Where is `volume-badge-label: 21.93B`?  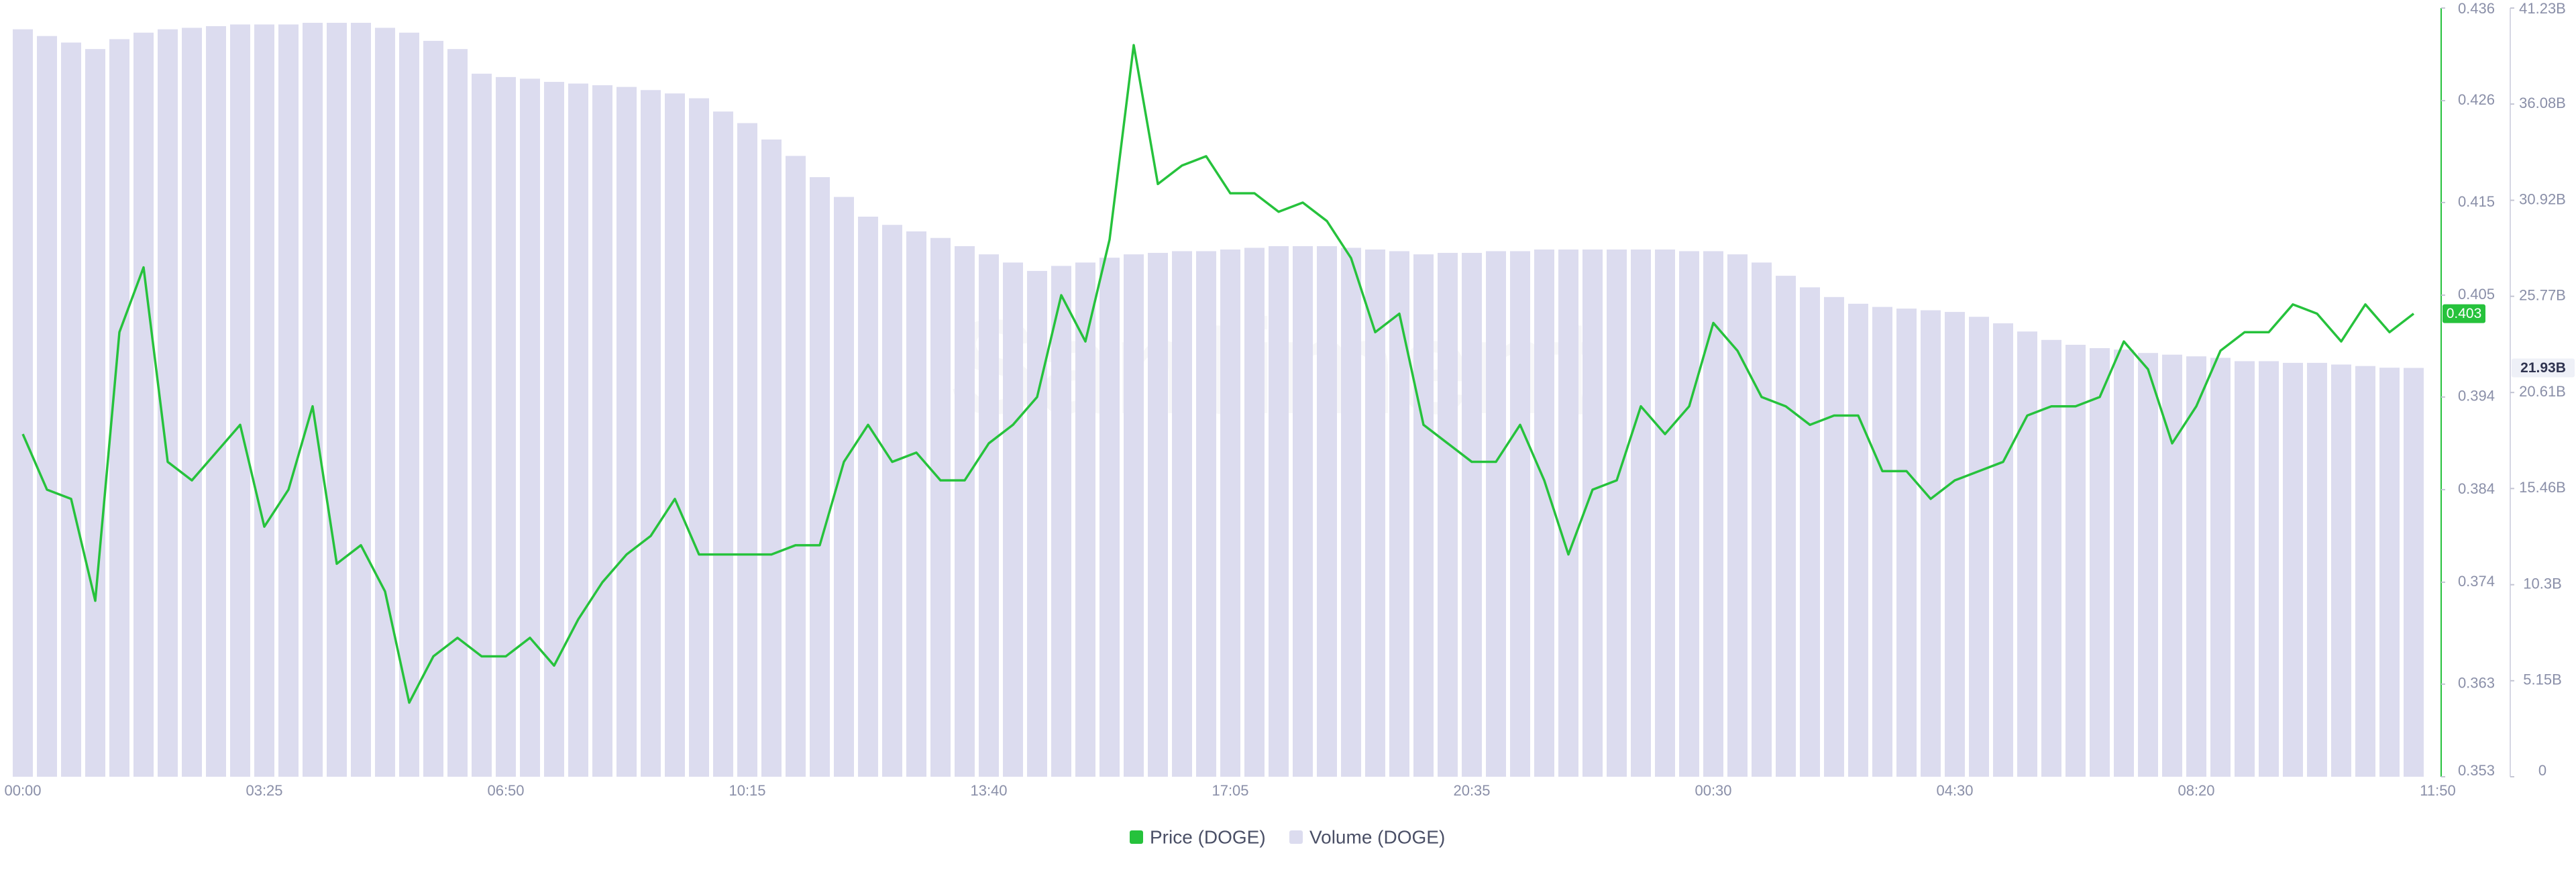 volume-badge-label: 21.93B is located at coordinates (2543, 368).